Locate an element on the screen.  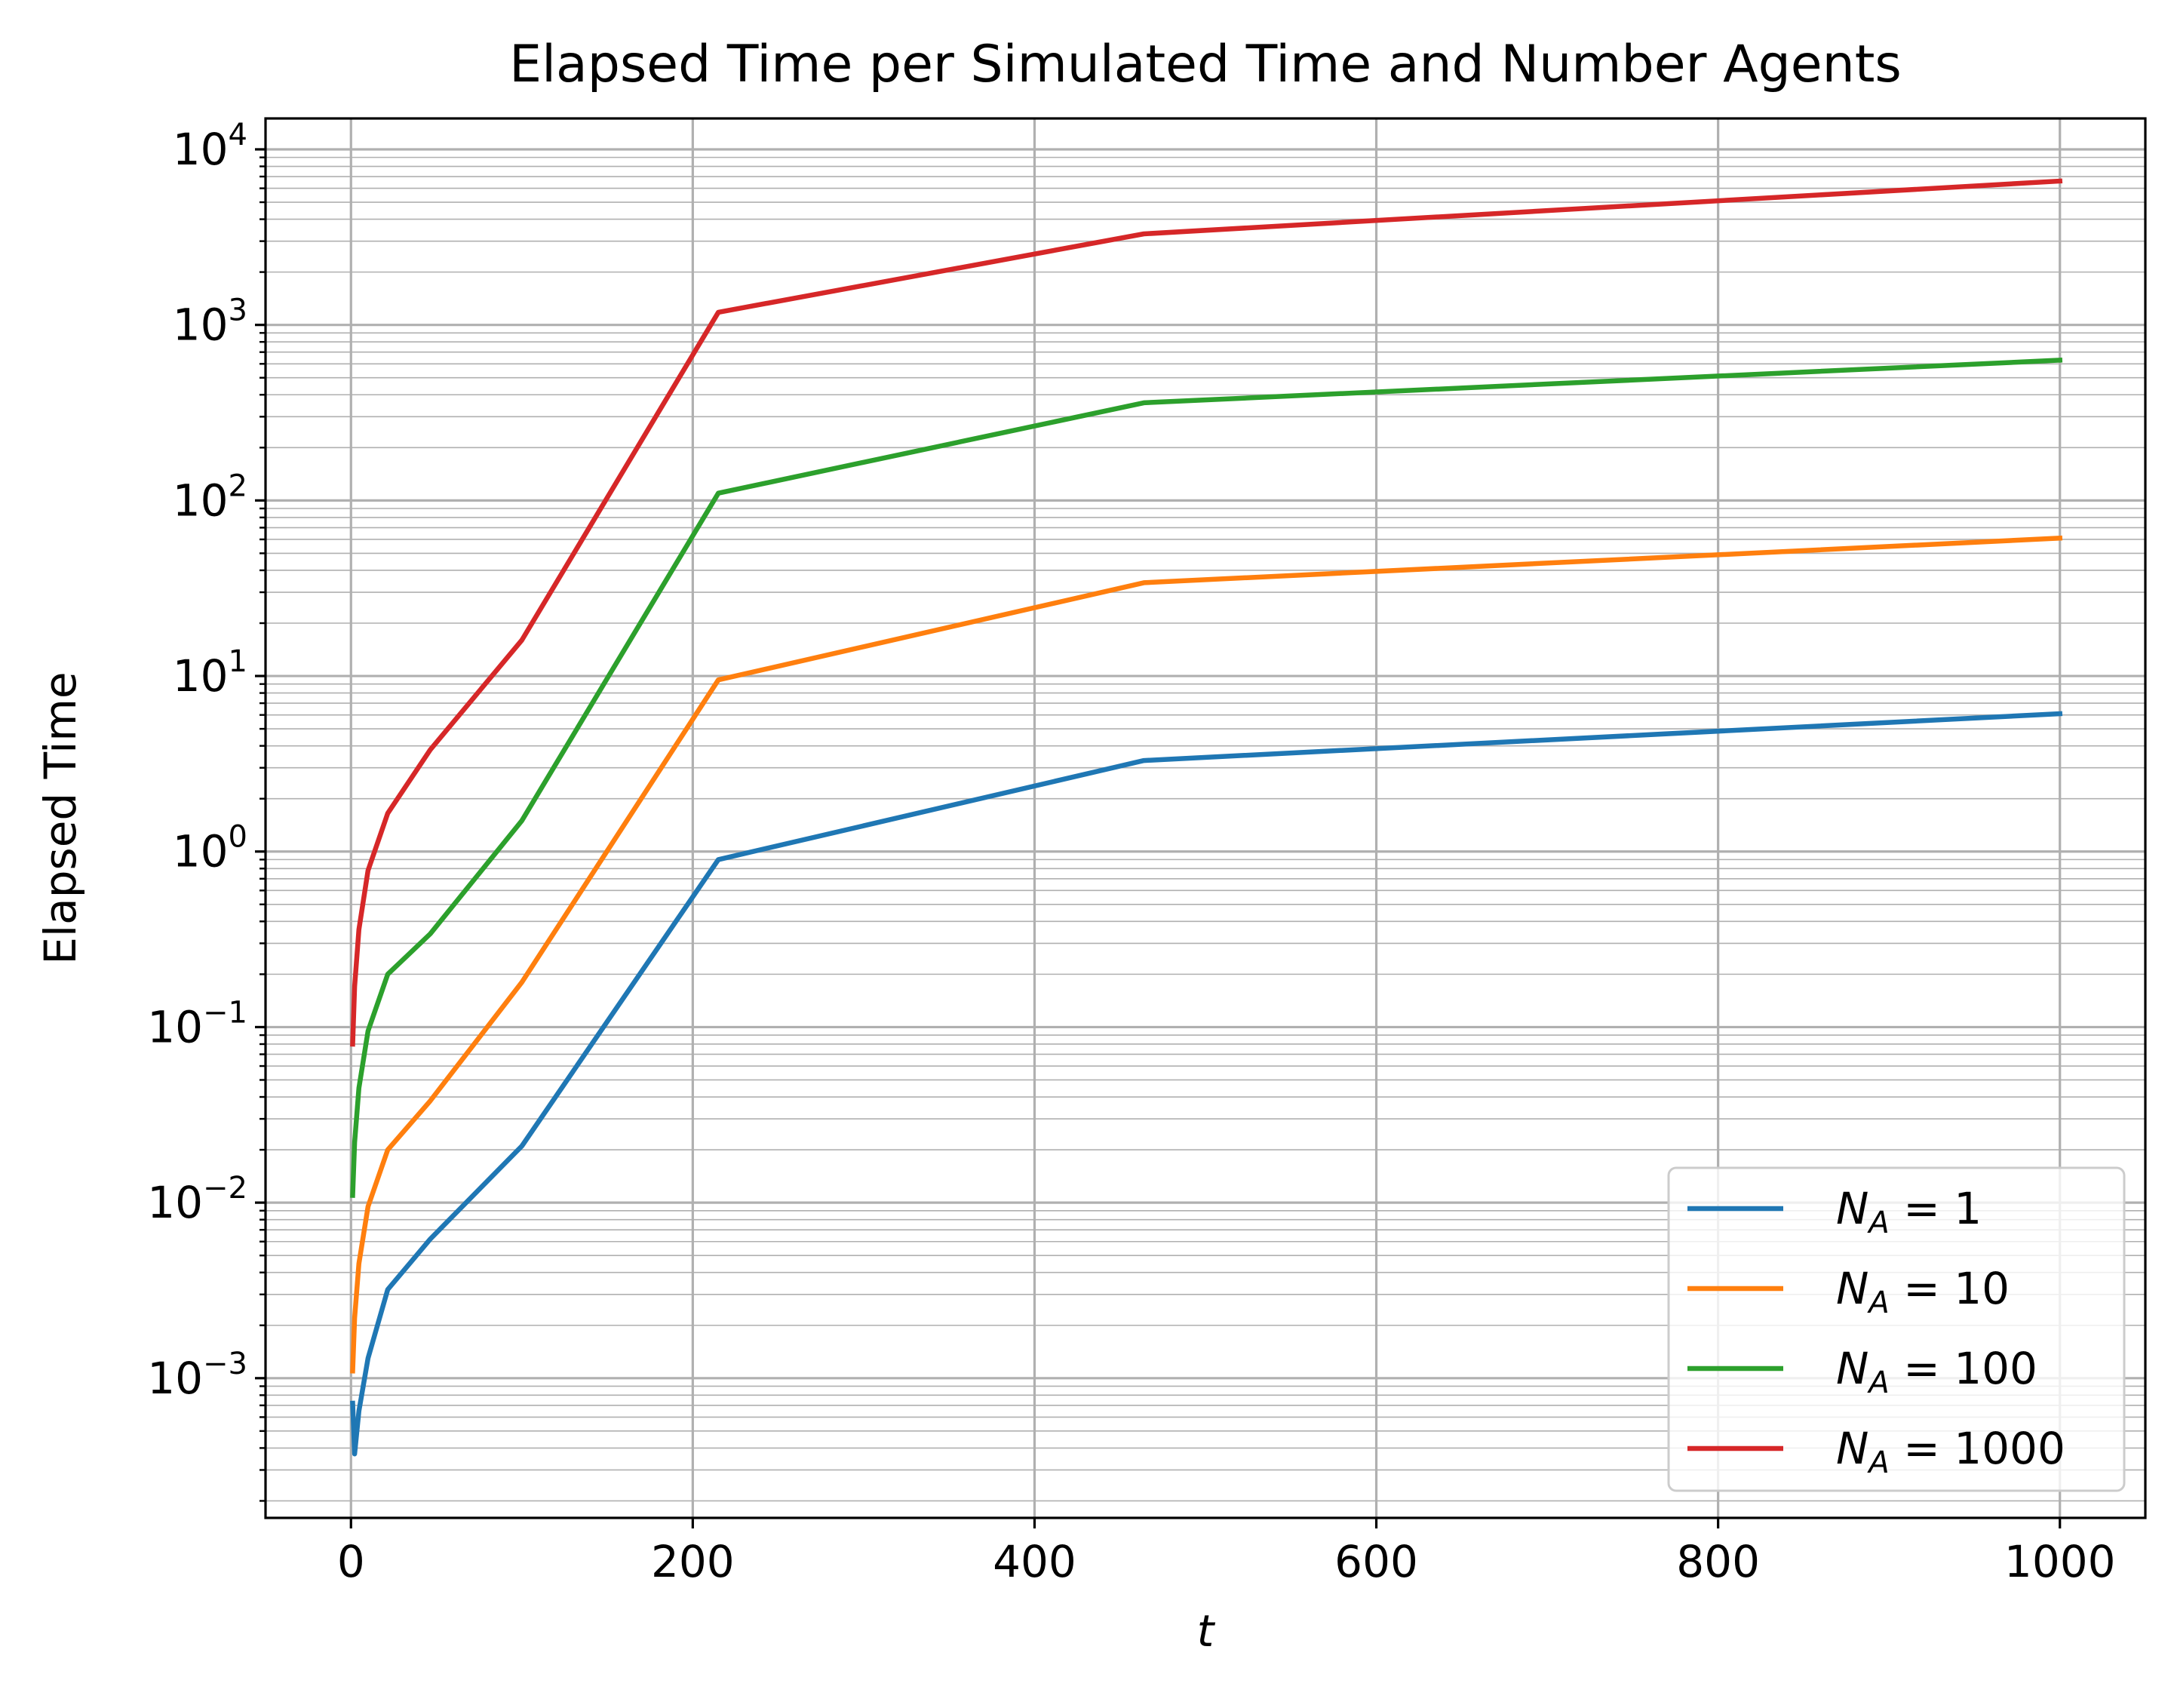
legend-box is located at coordinates (1896, 1329).